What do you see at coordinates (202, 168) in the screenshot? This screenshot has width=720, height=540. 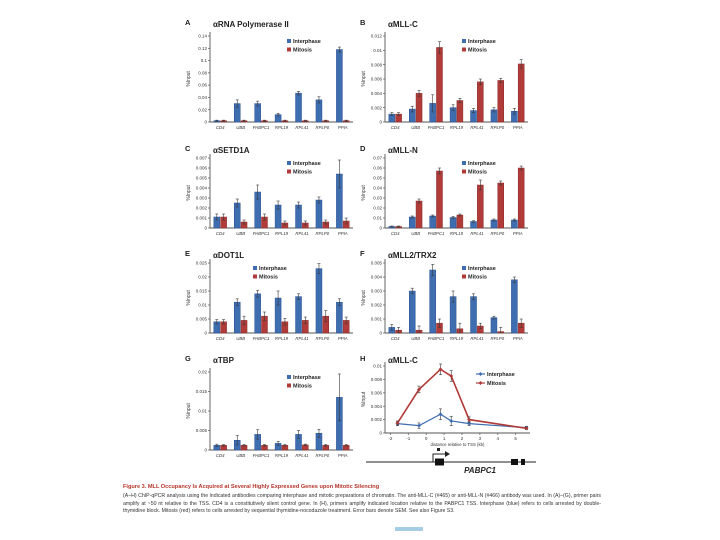 I see `y-tick-label: 0.006` at bounding box center [202, 168].